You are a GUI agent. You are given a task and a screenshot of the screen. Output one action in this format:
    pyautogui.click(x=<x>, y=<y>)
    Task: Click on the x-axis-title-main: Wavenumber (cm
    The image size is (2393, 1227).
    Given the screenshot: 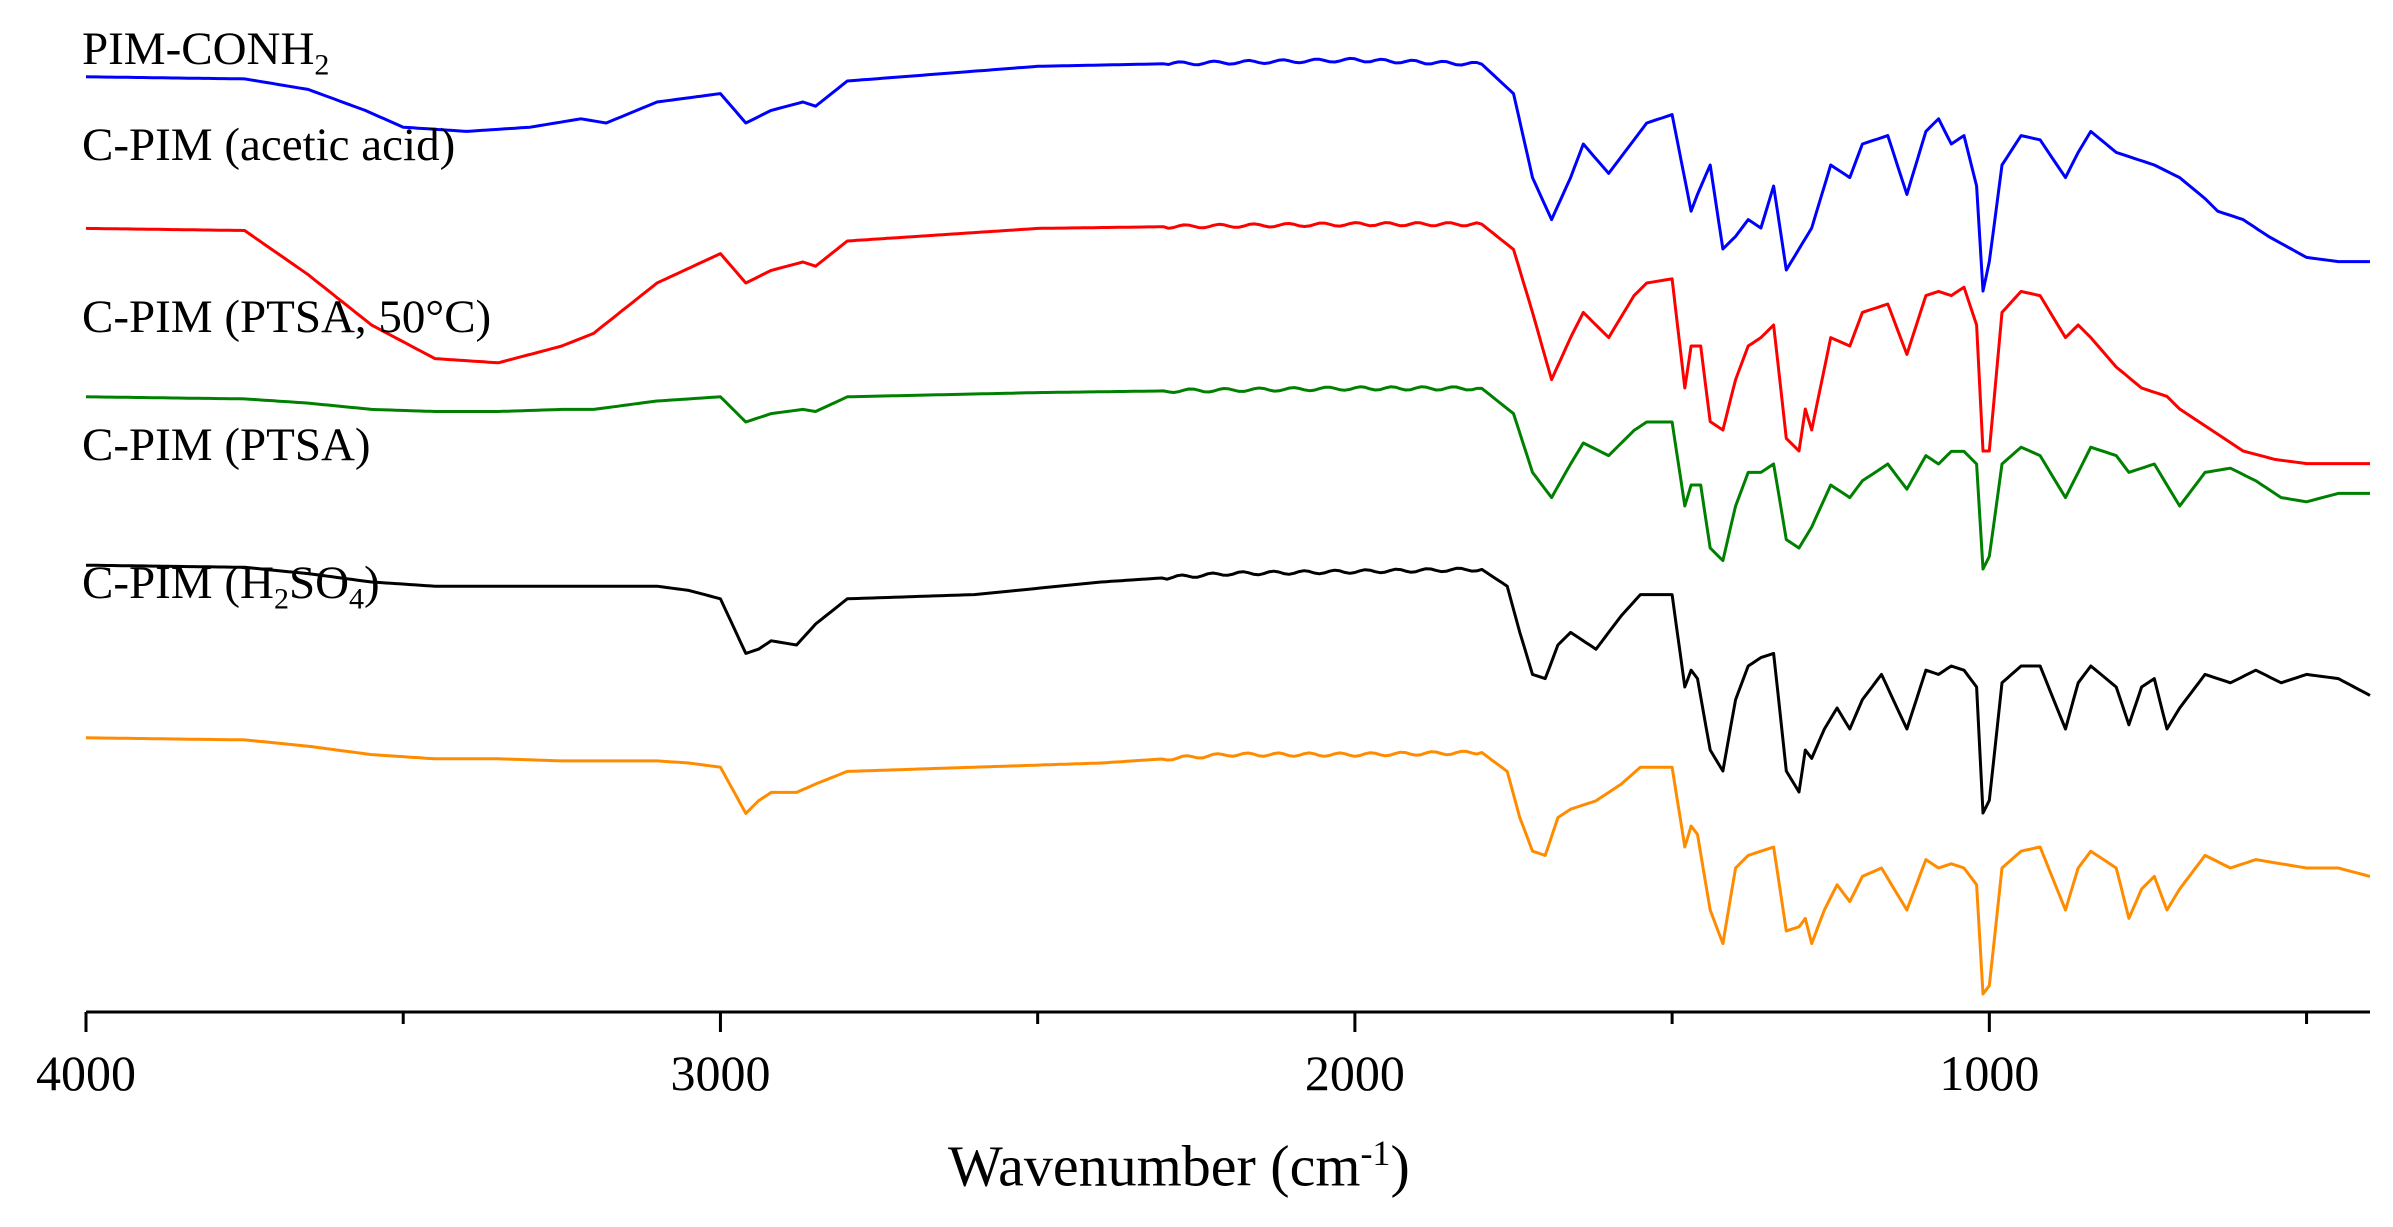 What is the action you would take?
    pyautogui.click(x=1154, y=1166)
    